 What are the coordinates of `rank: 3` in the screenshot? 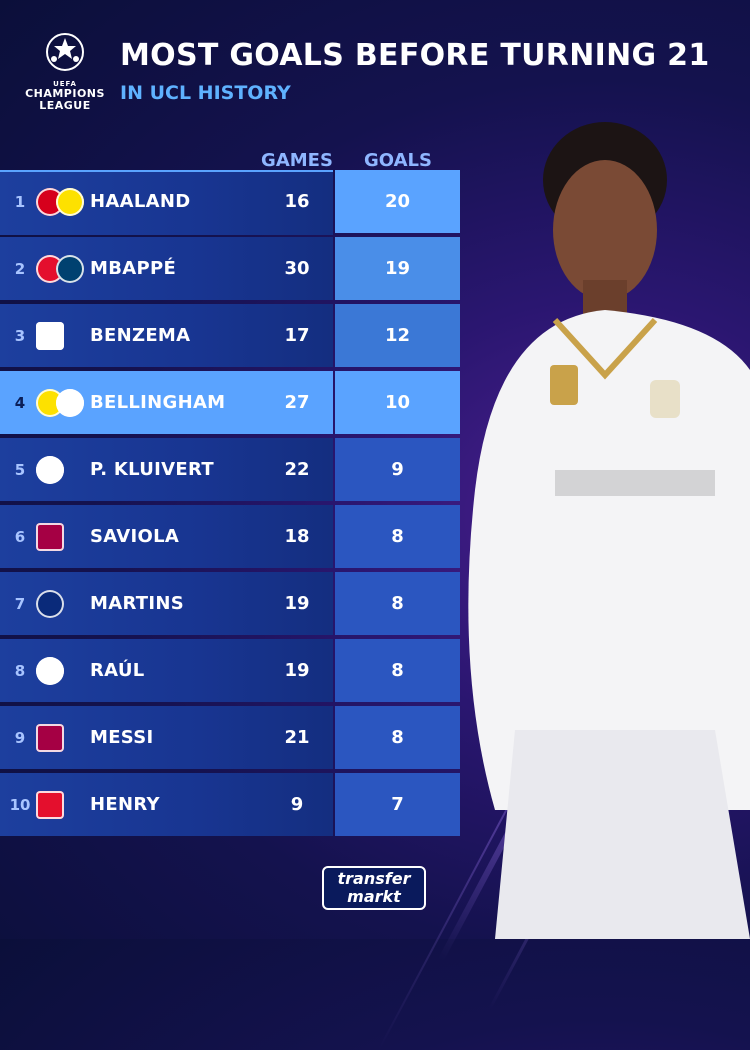 It's located at (20, 335).